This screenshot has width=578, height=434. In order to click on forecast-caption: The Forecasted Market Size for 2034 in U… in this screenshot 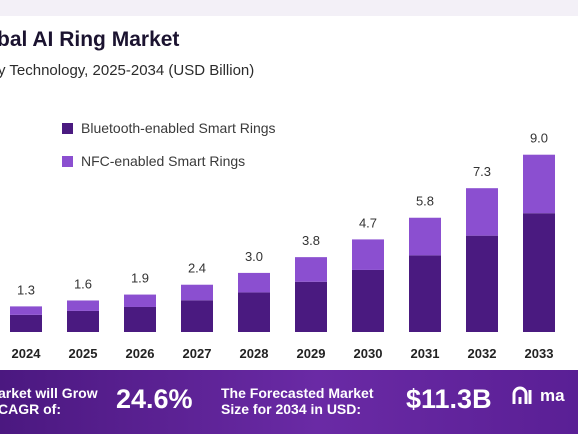, I will do `click(297, 401)`.